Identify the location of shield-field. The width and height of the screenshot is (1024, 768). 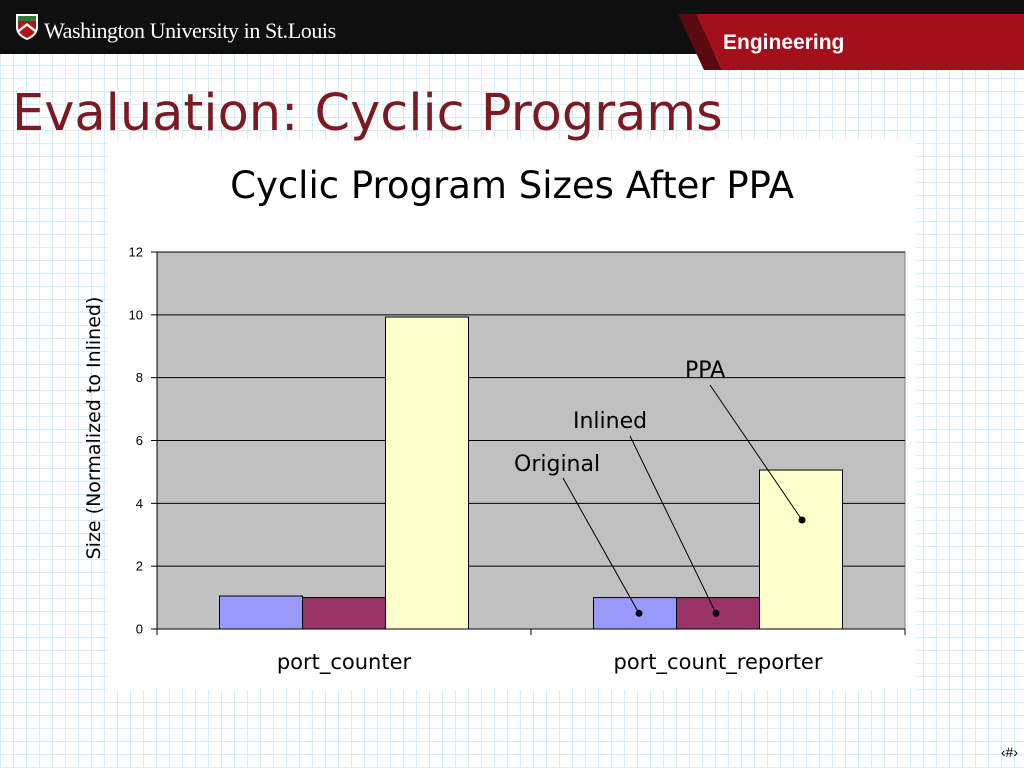
(27, 27).